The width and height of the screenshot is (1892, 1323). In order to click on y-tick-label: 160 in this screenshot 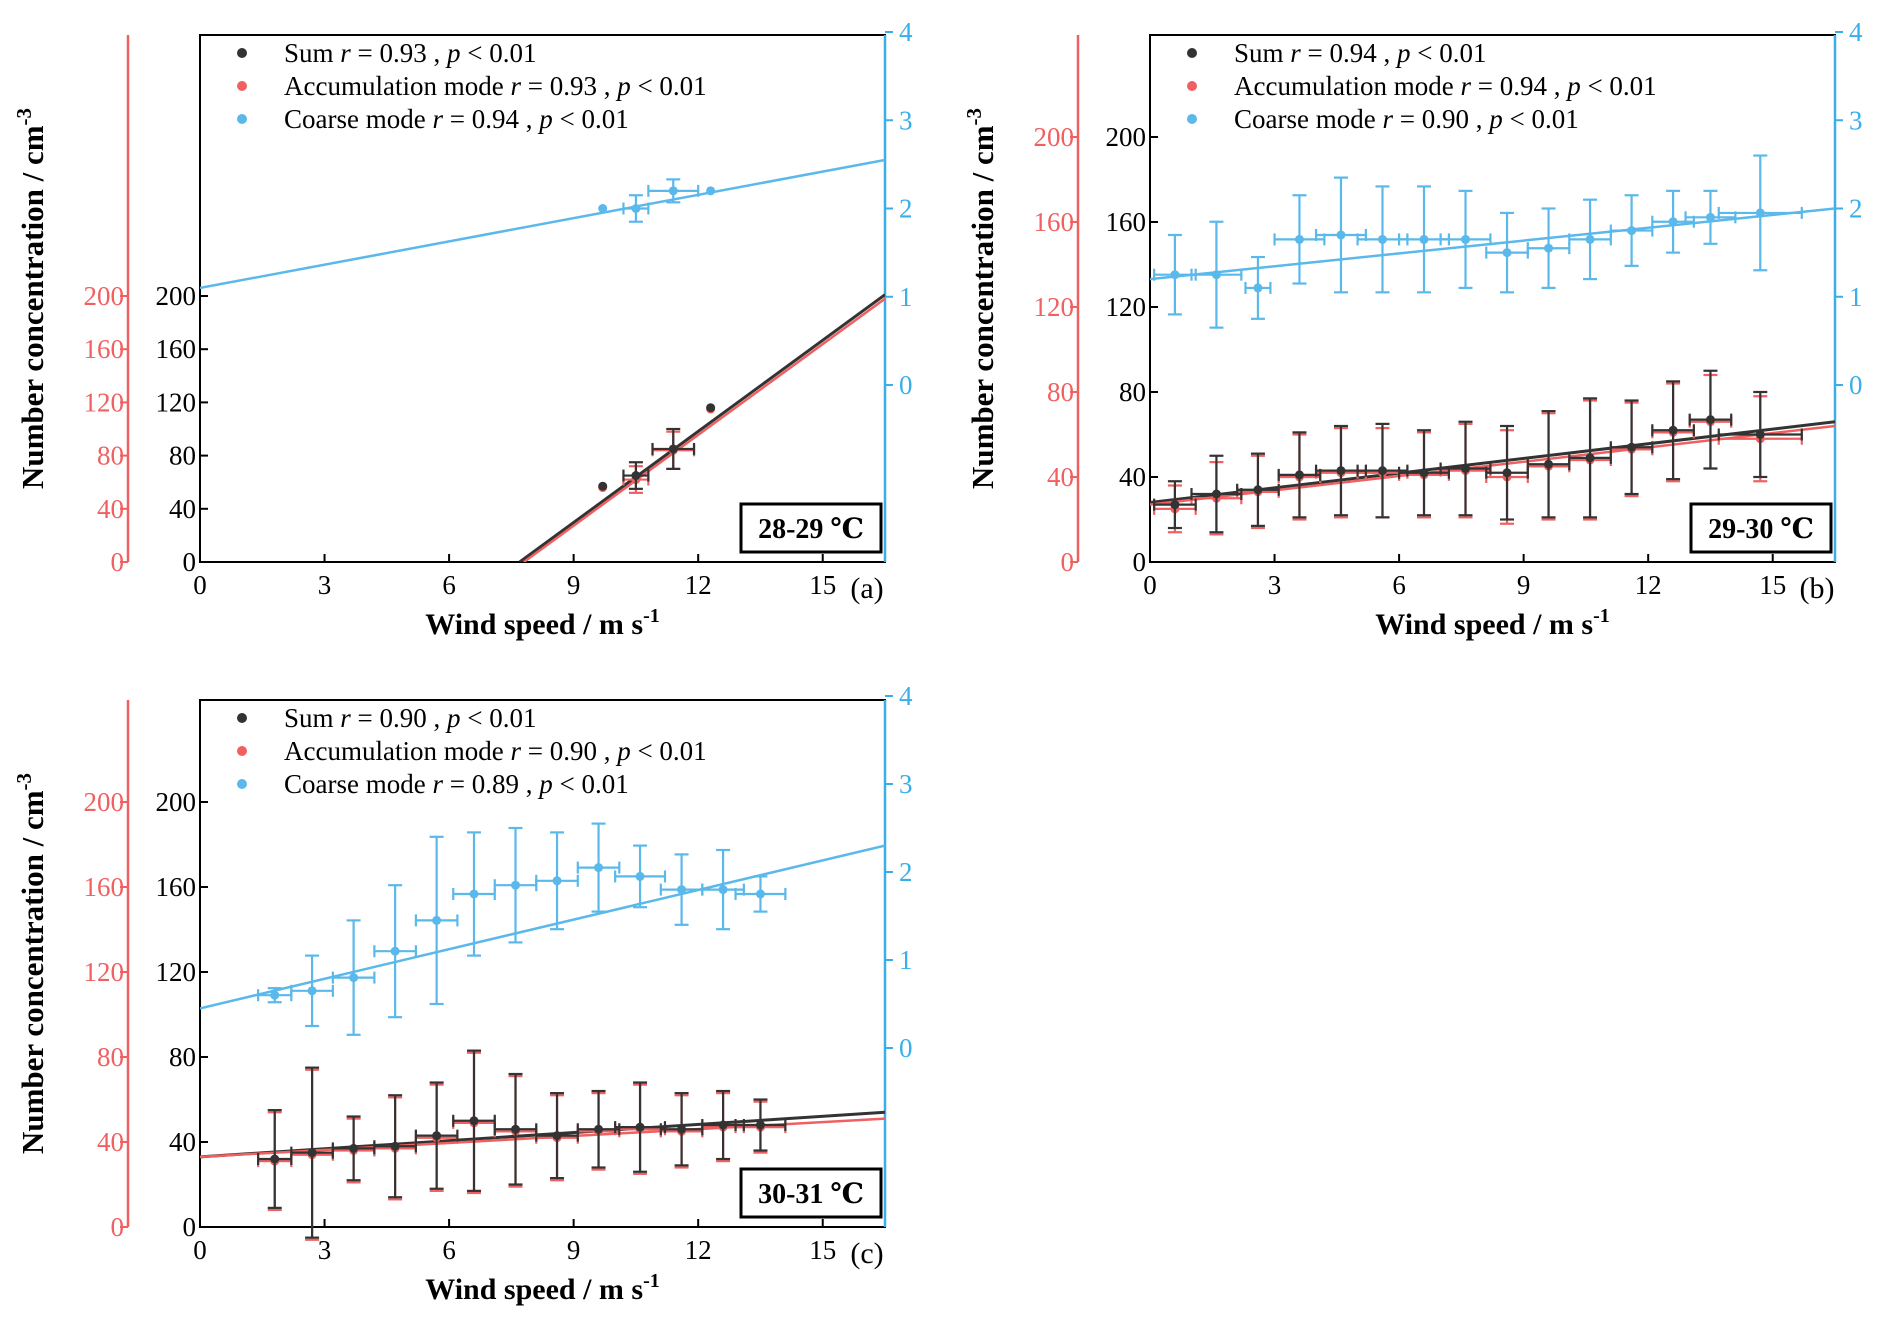, I will do `click(176, 349)`.